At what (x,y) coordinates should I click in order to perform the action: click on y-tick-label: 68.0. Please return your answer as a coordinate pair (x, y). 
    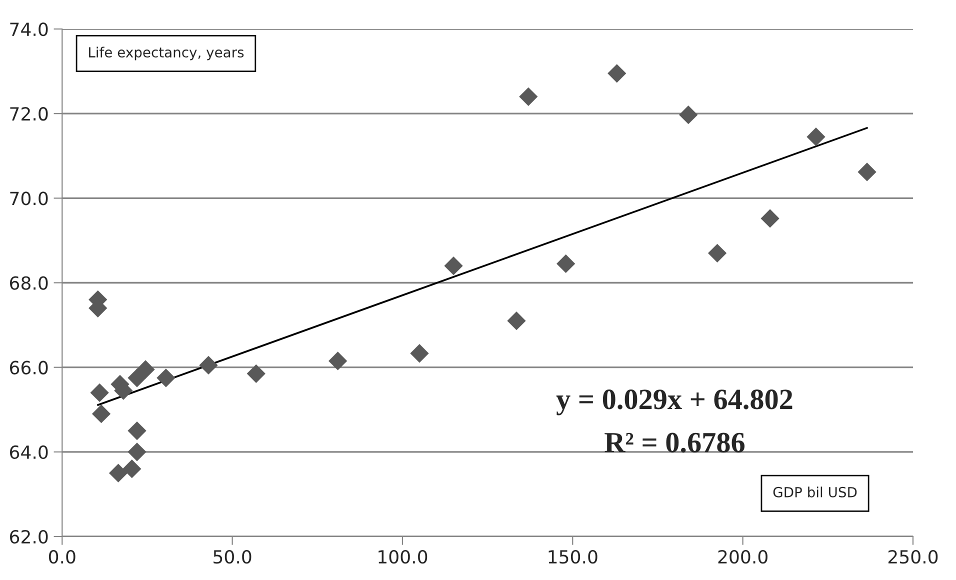
    Looking at the image, I should click on (29, 283).